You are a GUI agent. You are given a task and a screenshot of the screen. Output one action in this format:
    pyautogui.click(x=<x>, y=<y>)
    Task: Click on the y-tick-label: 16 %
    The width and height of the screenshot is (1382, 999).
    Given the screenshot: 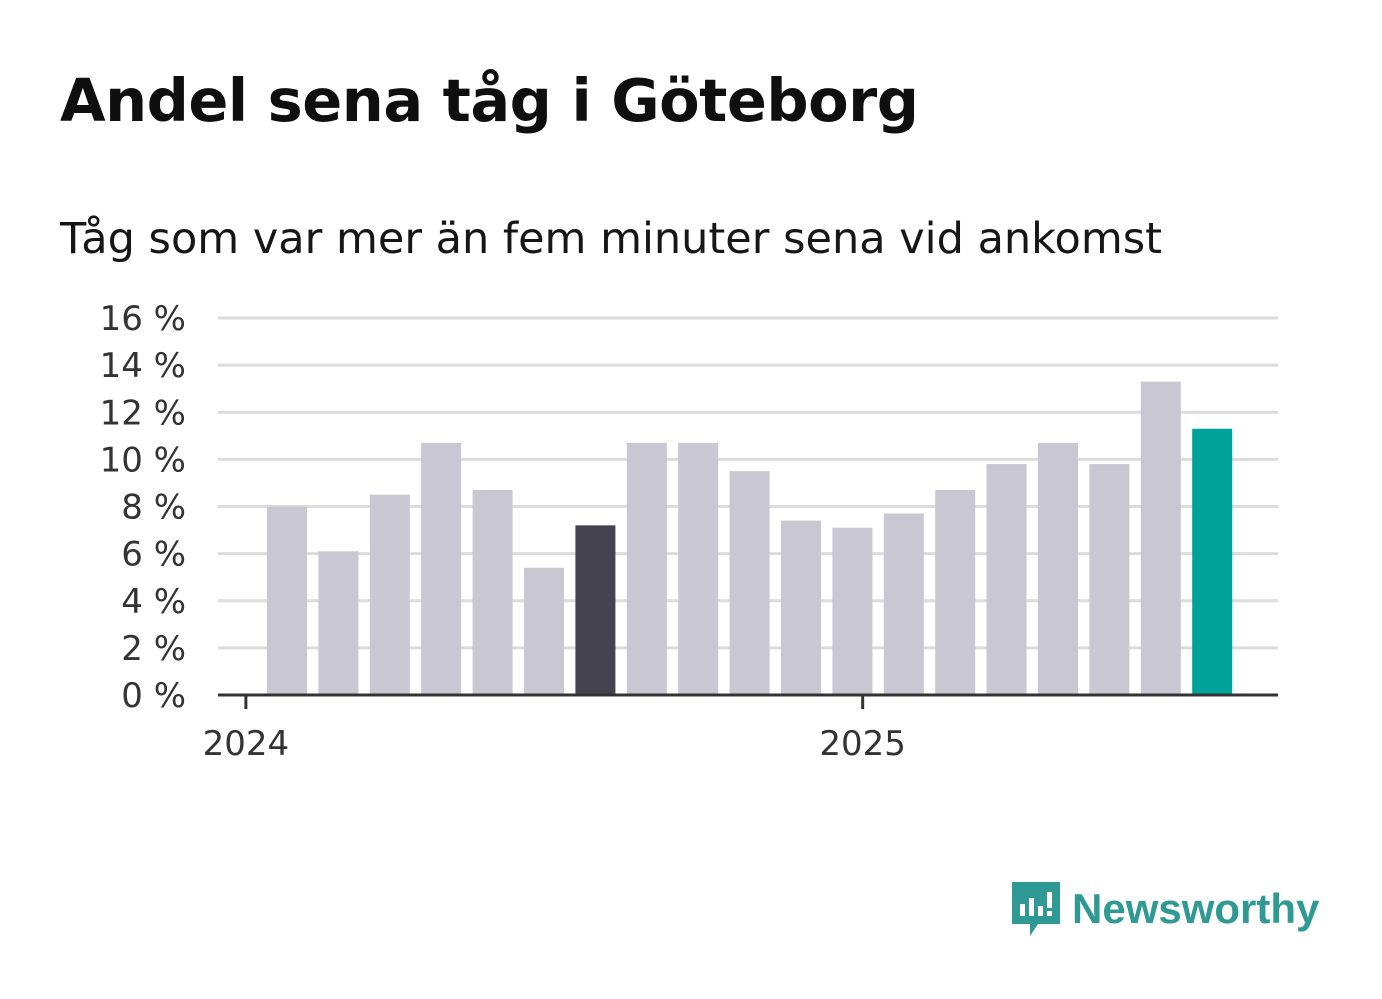 What is the action you would take?
    pyautogui.click(x=143, y=319)
    